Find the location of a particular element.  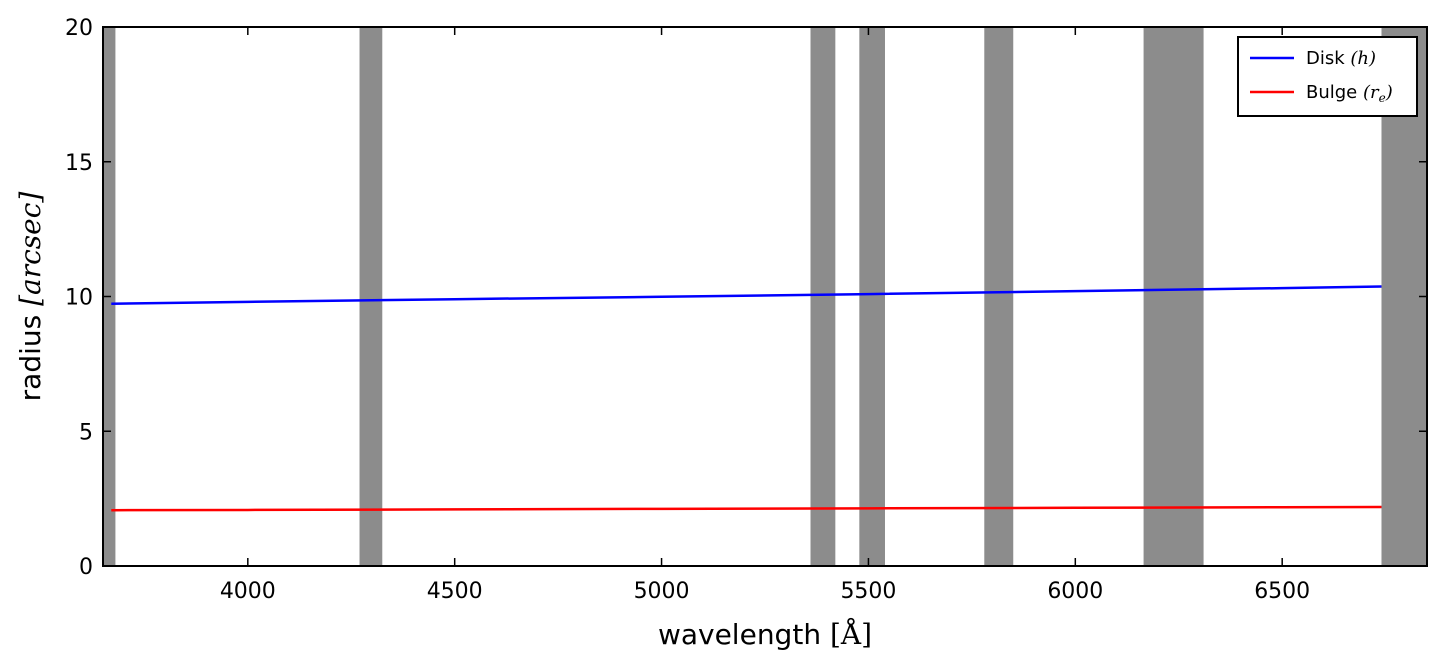

legend-box is located at coordinates (1327, 76).